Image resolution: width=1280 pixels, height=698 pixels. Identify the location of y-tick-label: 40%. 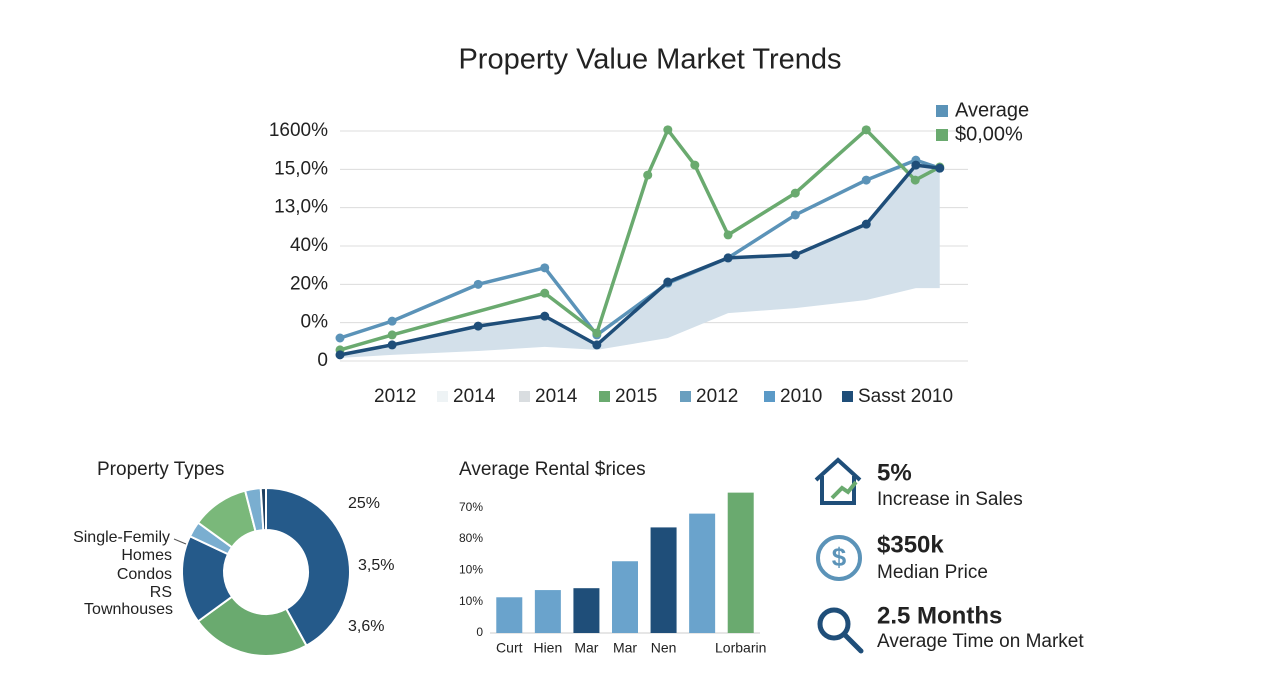
(309, 245).